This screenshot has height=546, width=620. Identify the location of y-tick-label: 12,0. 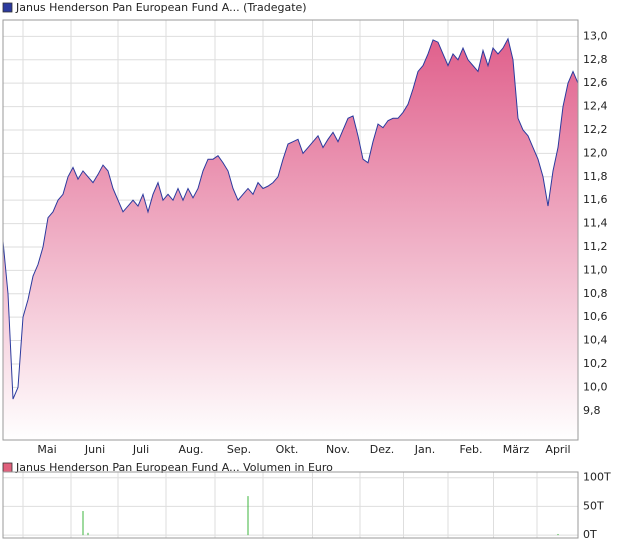
(595, 152).